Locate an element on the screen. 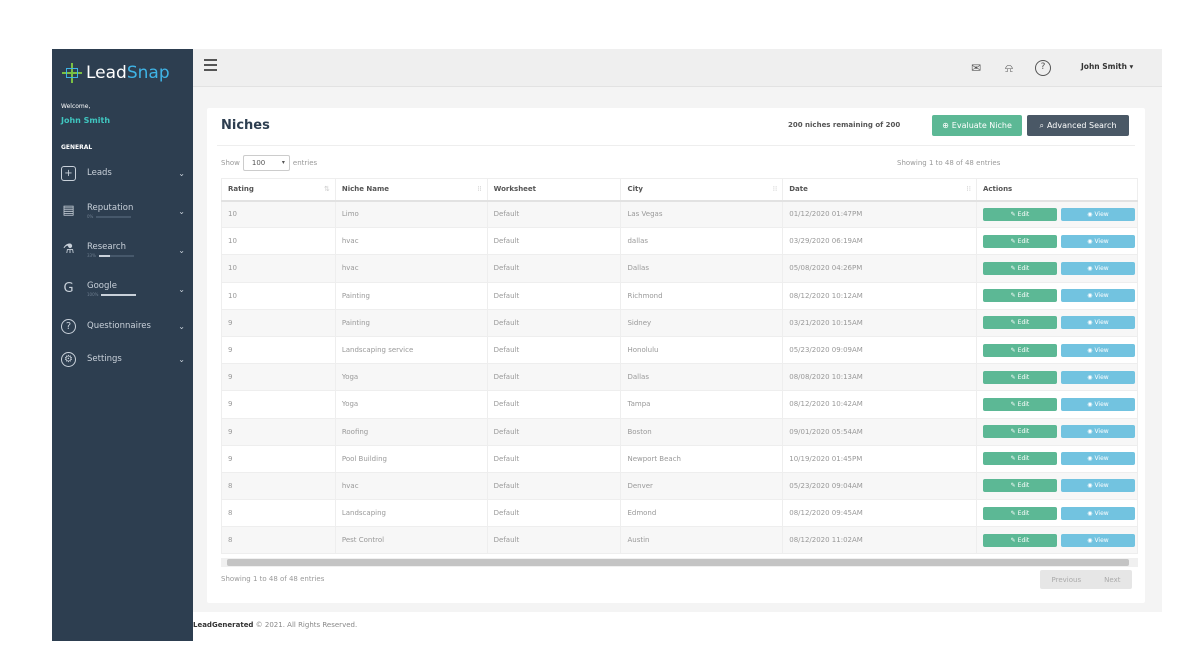 The image size is (1192, 660). page-size-select: 100 ▾ is located at coordinates (266, 163).